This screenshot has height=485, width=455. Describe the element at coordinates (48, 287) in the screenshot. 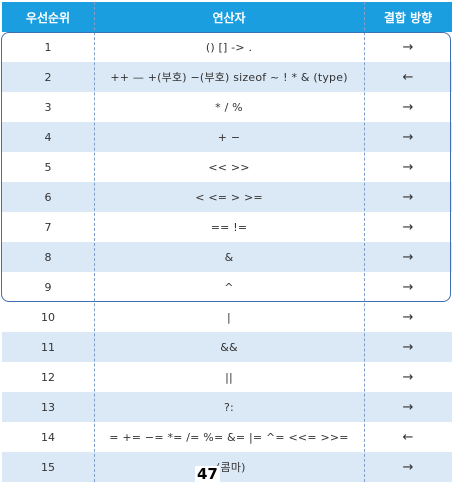

I see `priority-cell: 9` at that location.